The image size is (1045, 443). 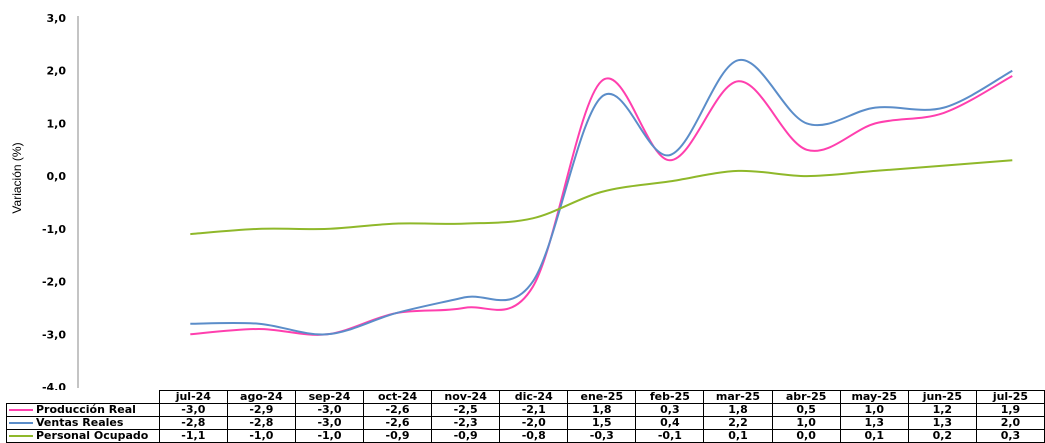 What do you see at coordinates (874, 397) in the screenshot?
I see `table-column-header: may-25` at bounding box center [874, 397].